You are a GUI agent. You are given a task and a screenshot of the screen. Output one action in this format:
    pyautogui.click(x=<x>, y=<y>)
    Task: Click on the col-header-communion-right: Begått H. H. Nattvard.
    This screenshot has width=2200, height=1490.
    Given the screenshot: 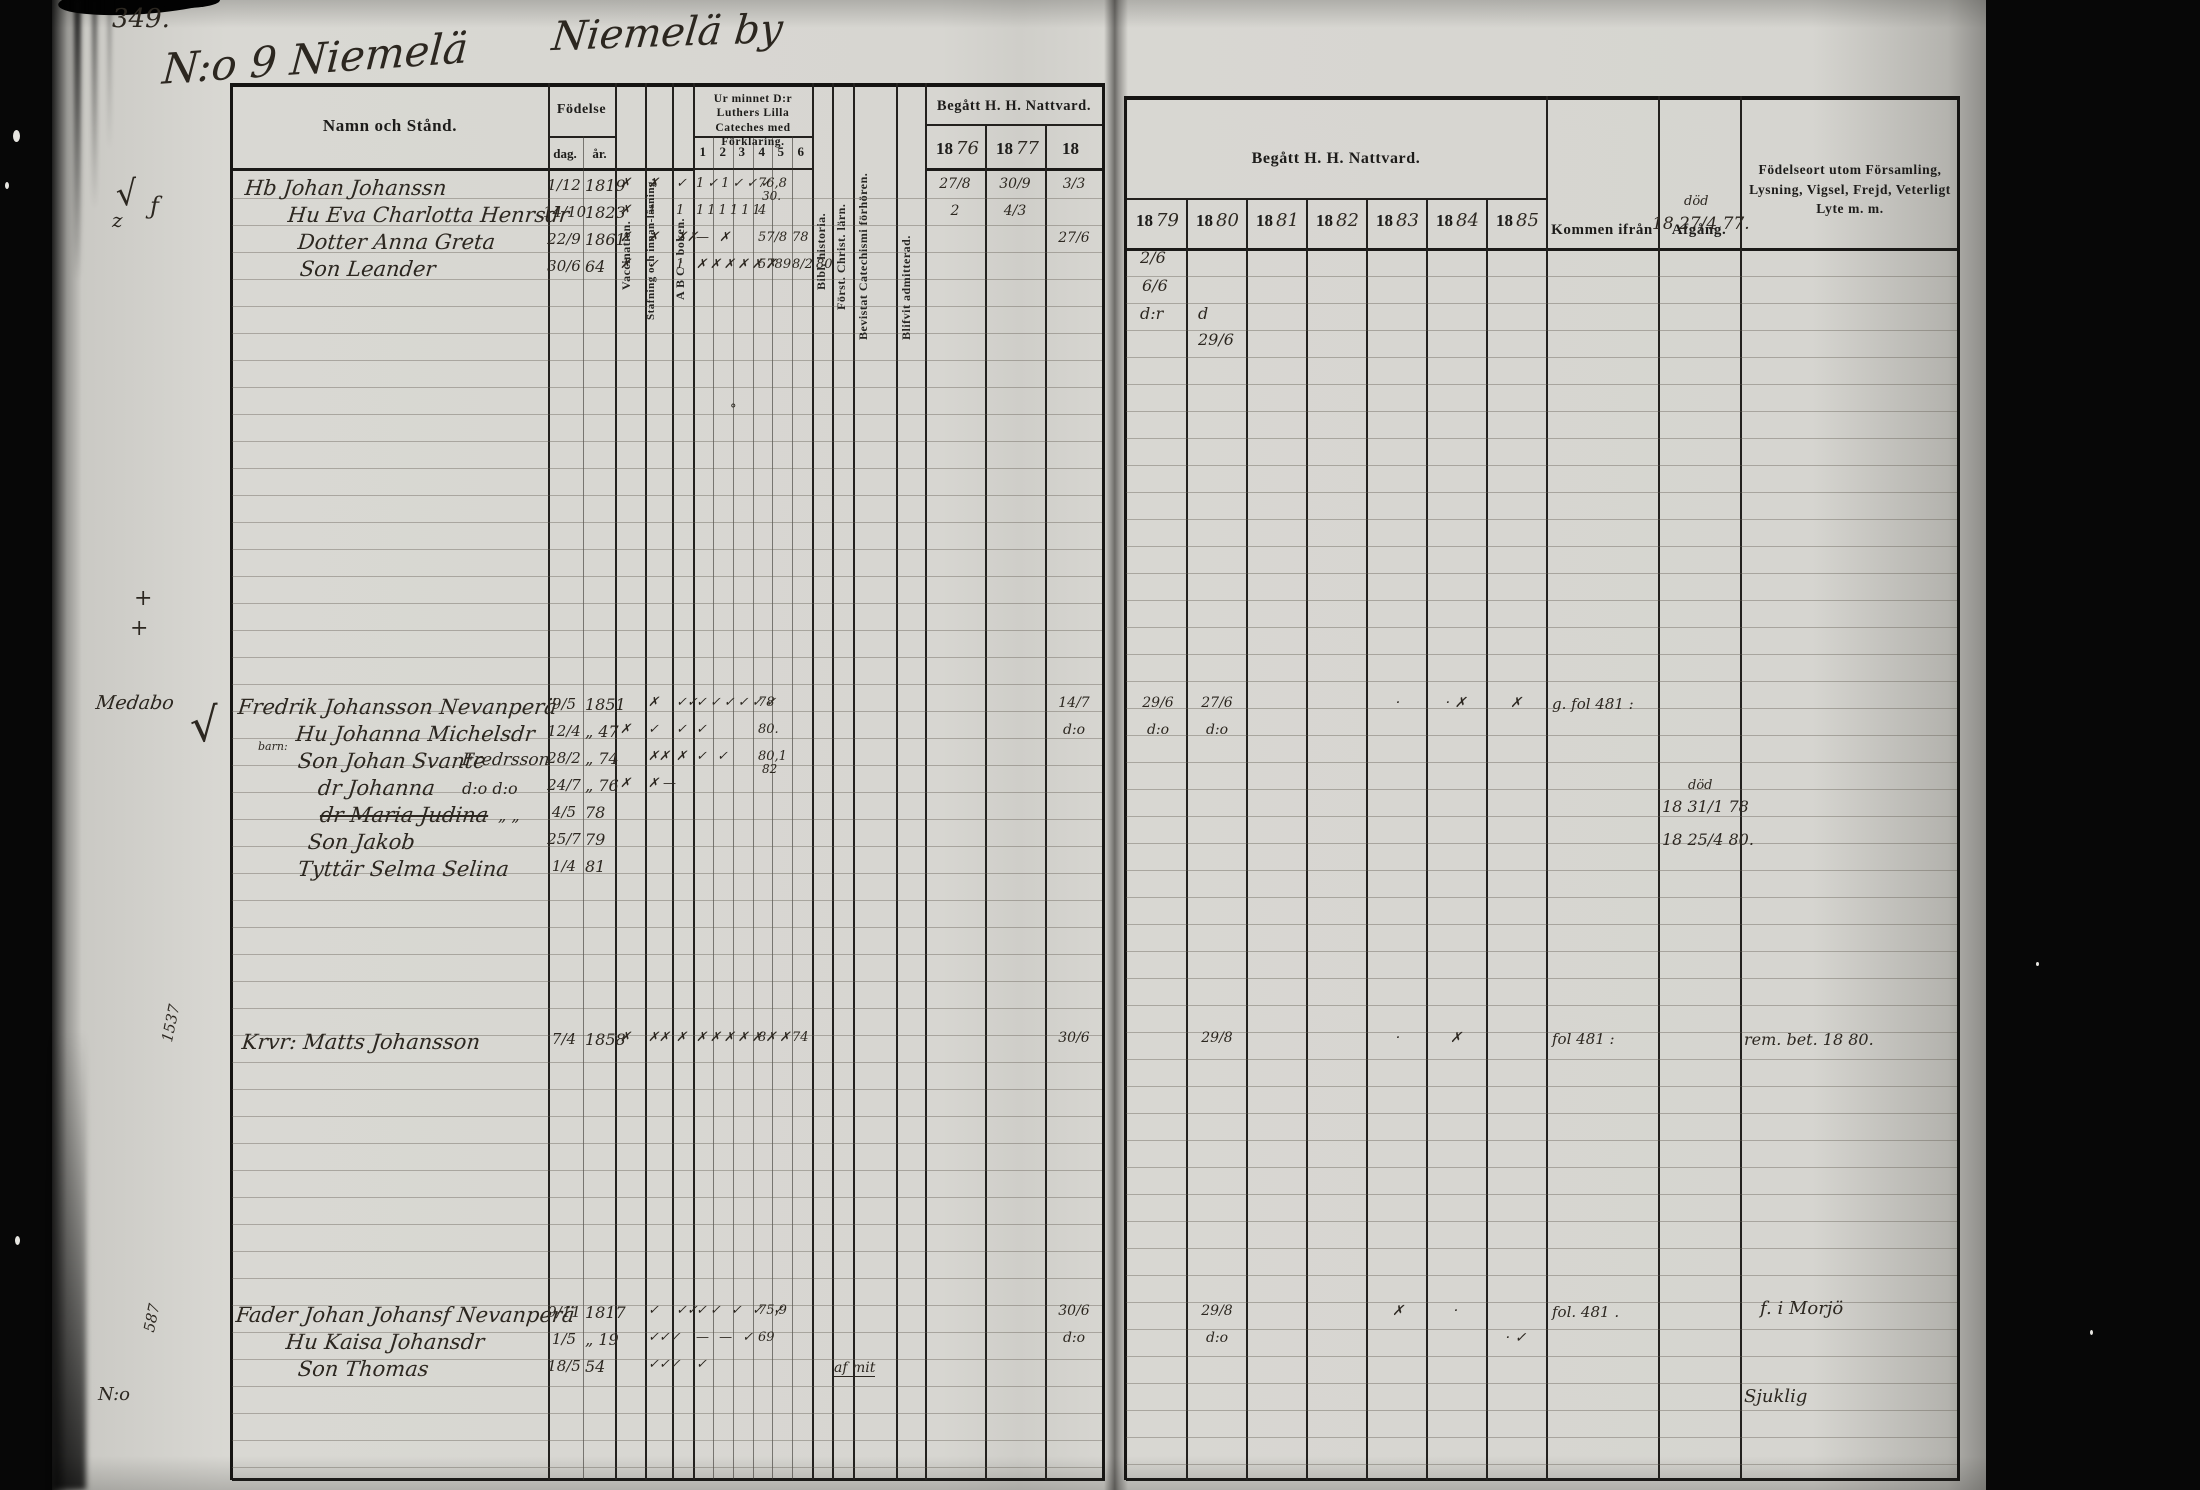 What is the action you would take?
    pyautogui.click(x=1336, y=158)
    